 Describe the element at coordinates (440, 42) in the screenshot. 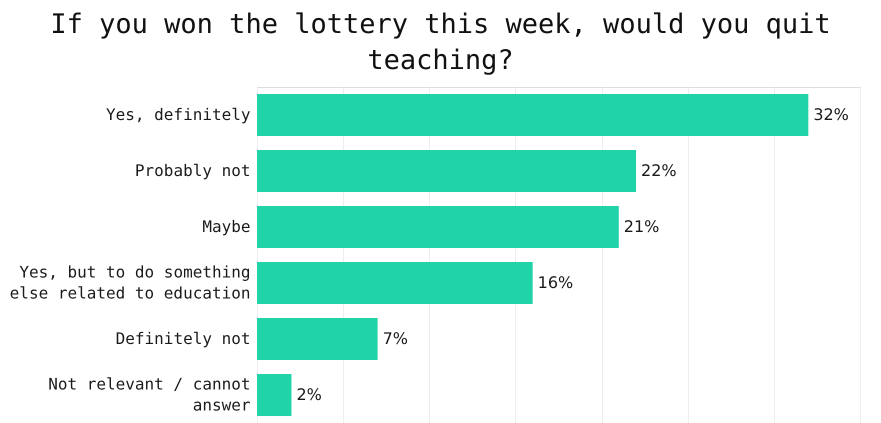

I see `chart-title: If you won the lottery this week, would you quit teaching?` at that location.